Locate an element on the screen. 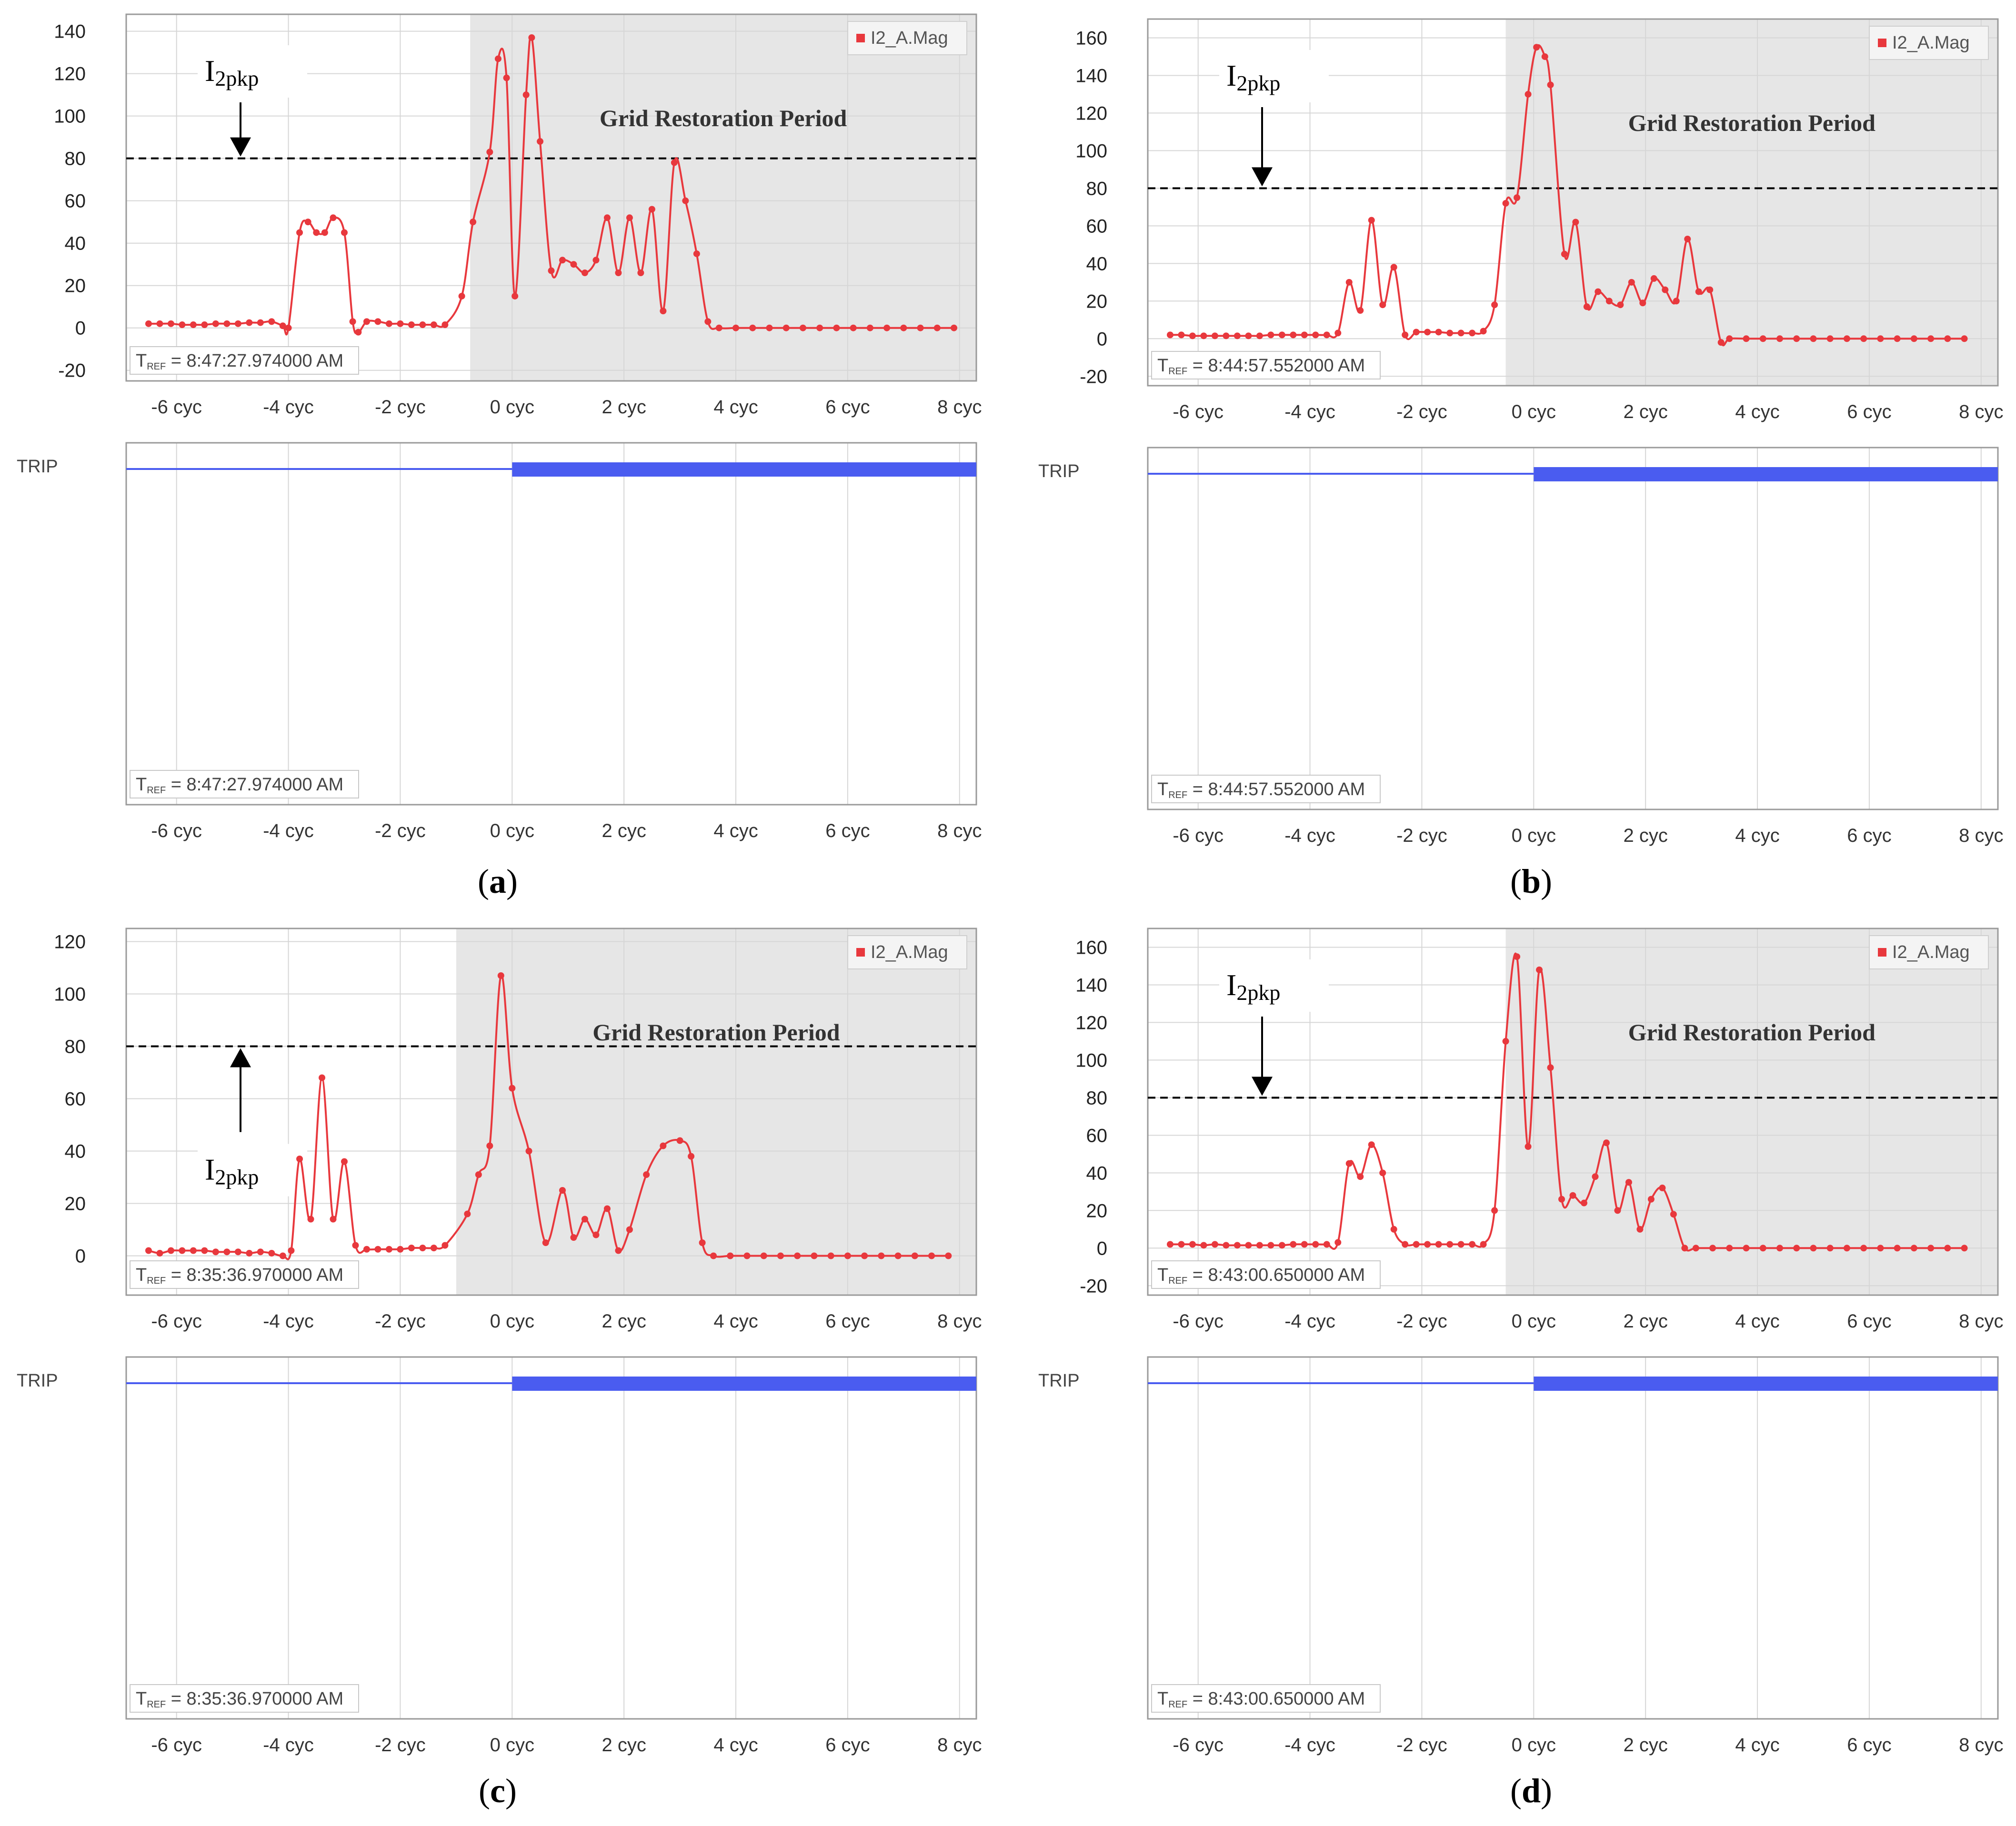 Image resolution: width=2016 pixels, height=1826 pixels. x-tick-label: 6 cyc is located at coordinates (1869, 1321).